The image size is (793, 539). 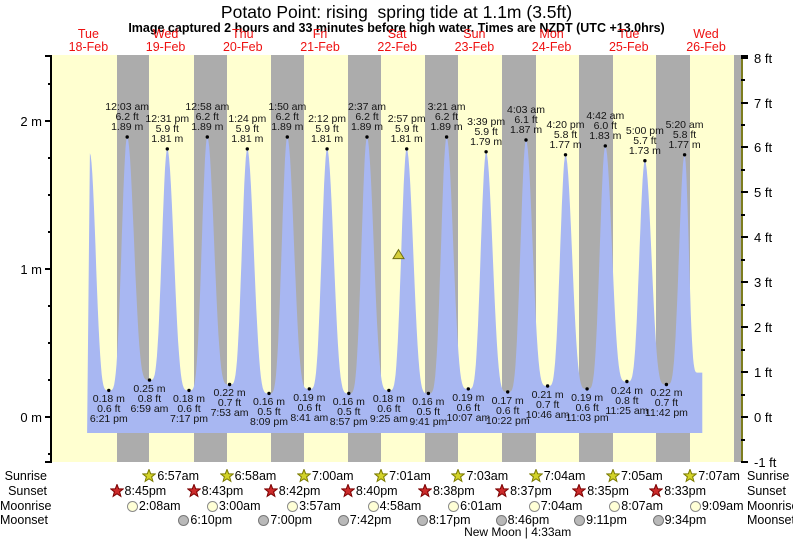 What do you see at coordinates (370, 520) in the screenshot?
I see `moonset-time: 7:42pm` at bounding box center [370, 520].